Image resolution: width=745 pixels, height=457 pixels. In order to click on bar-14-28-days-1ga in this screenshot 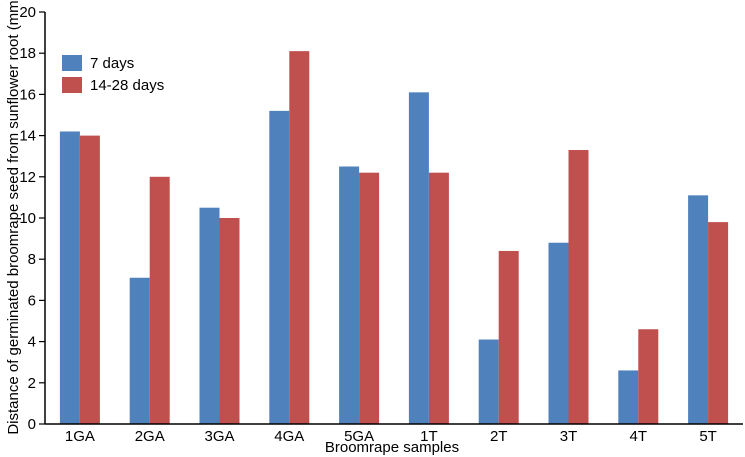, I will do `click(89, 279)`.